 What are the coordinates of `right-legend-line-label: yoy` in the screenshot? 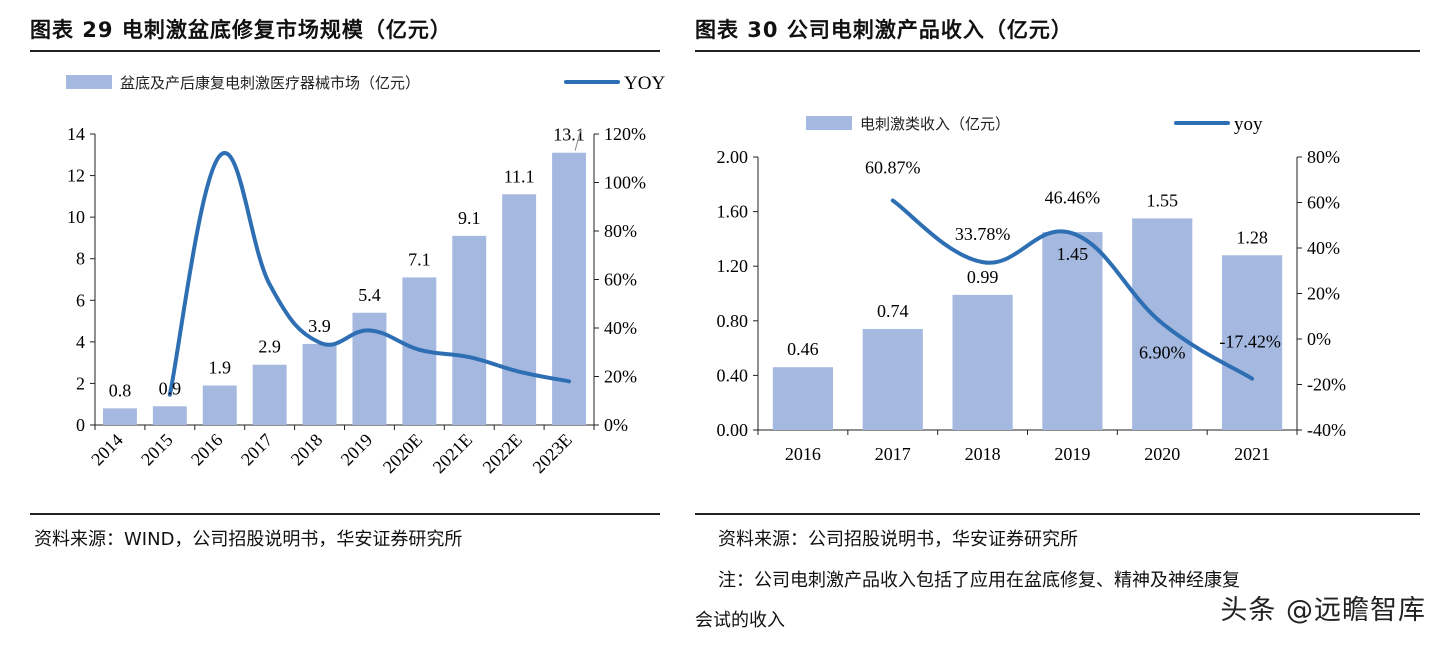 It's located at (1248, 124).